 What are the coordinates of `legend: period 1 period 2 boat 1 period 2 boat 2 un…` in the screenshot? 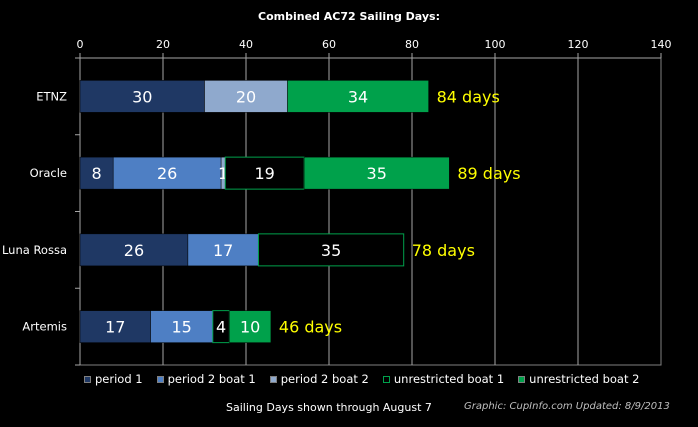 It's located at (361, 379).